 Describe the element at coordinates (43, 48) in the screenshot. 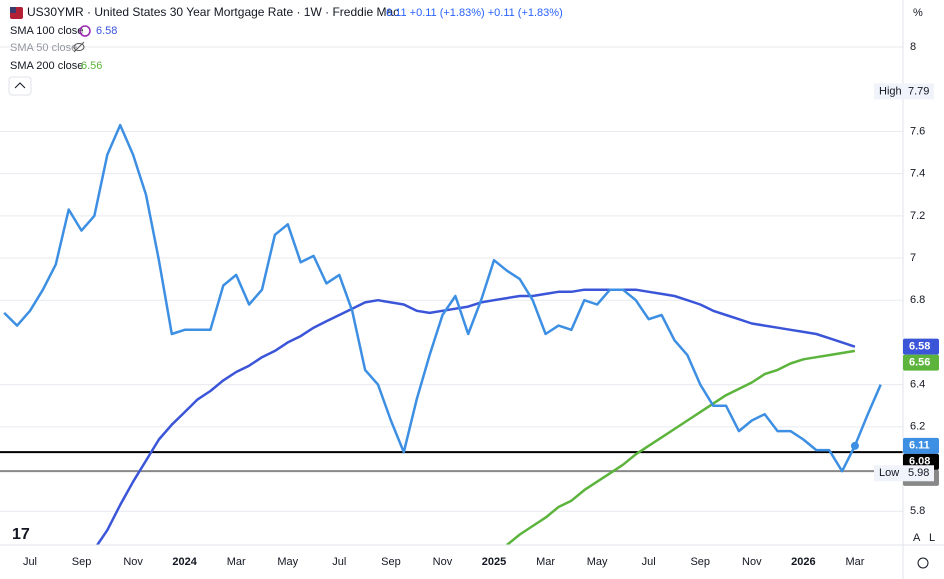

I see `indicator-name: SMA 50 close` at that location.